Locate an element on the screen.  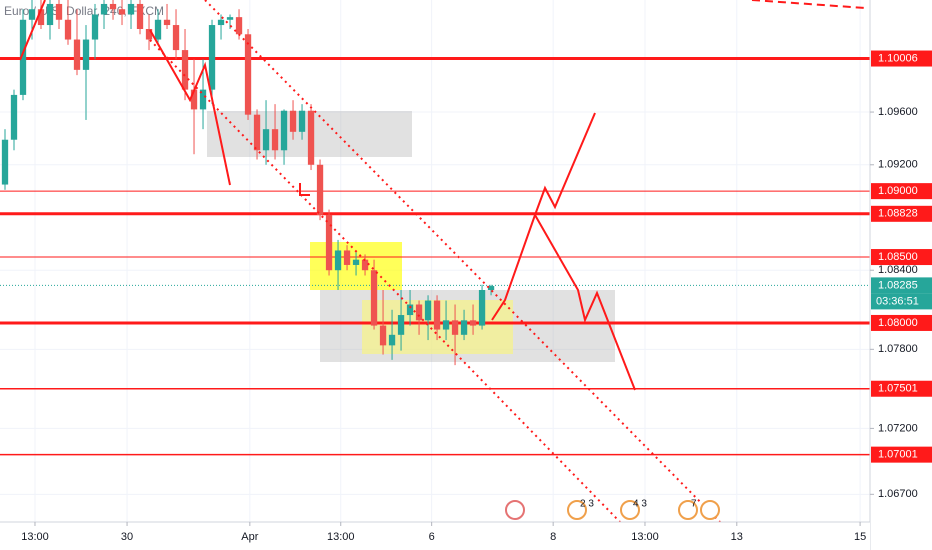
level-label: 1.08828 is located at coordinates (898, 214).